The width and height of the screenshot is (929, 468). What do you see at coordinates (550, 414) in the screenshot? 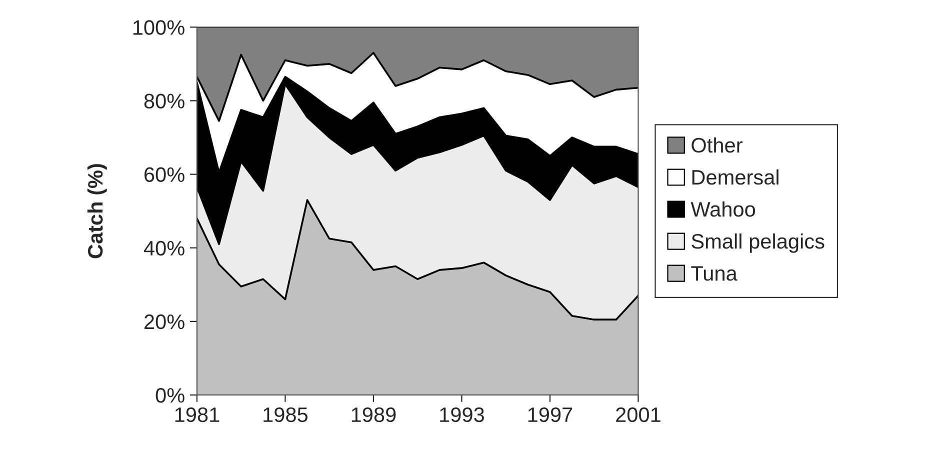
I see `x-tick-label: 1997` at bounding box center [550, 414].